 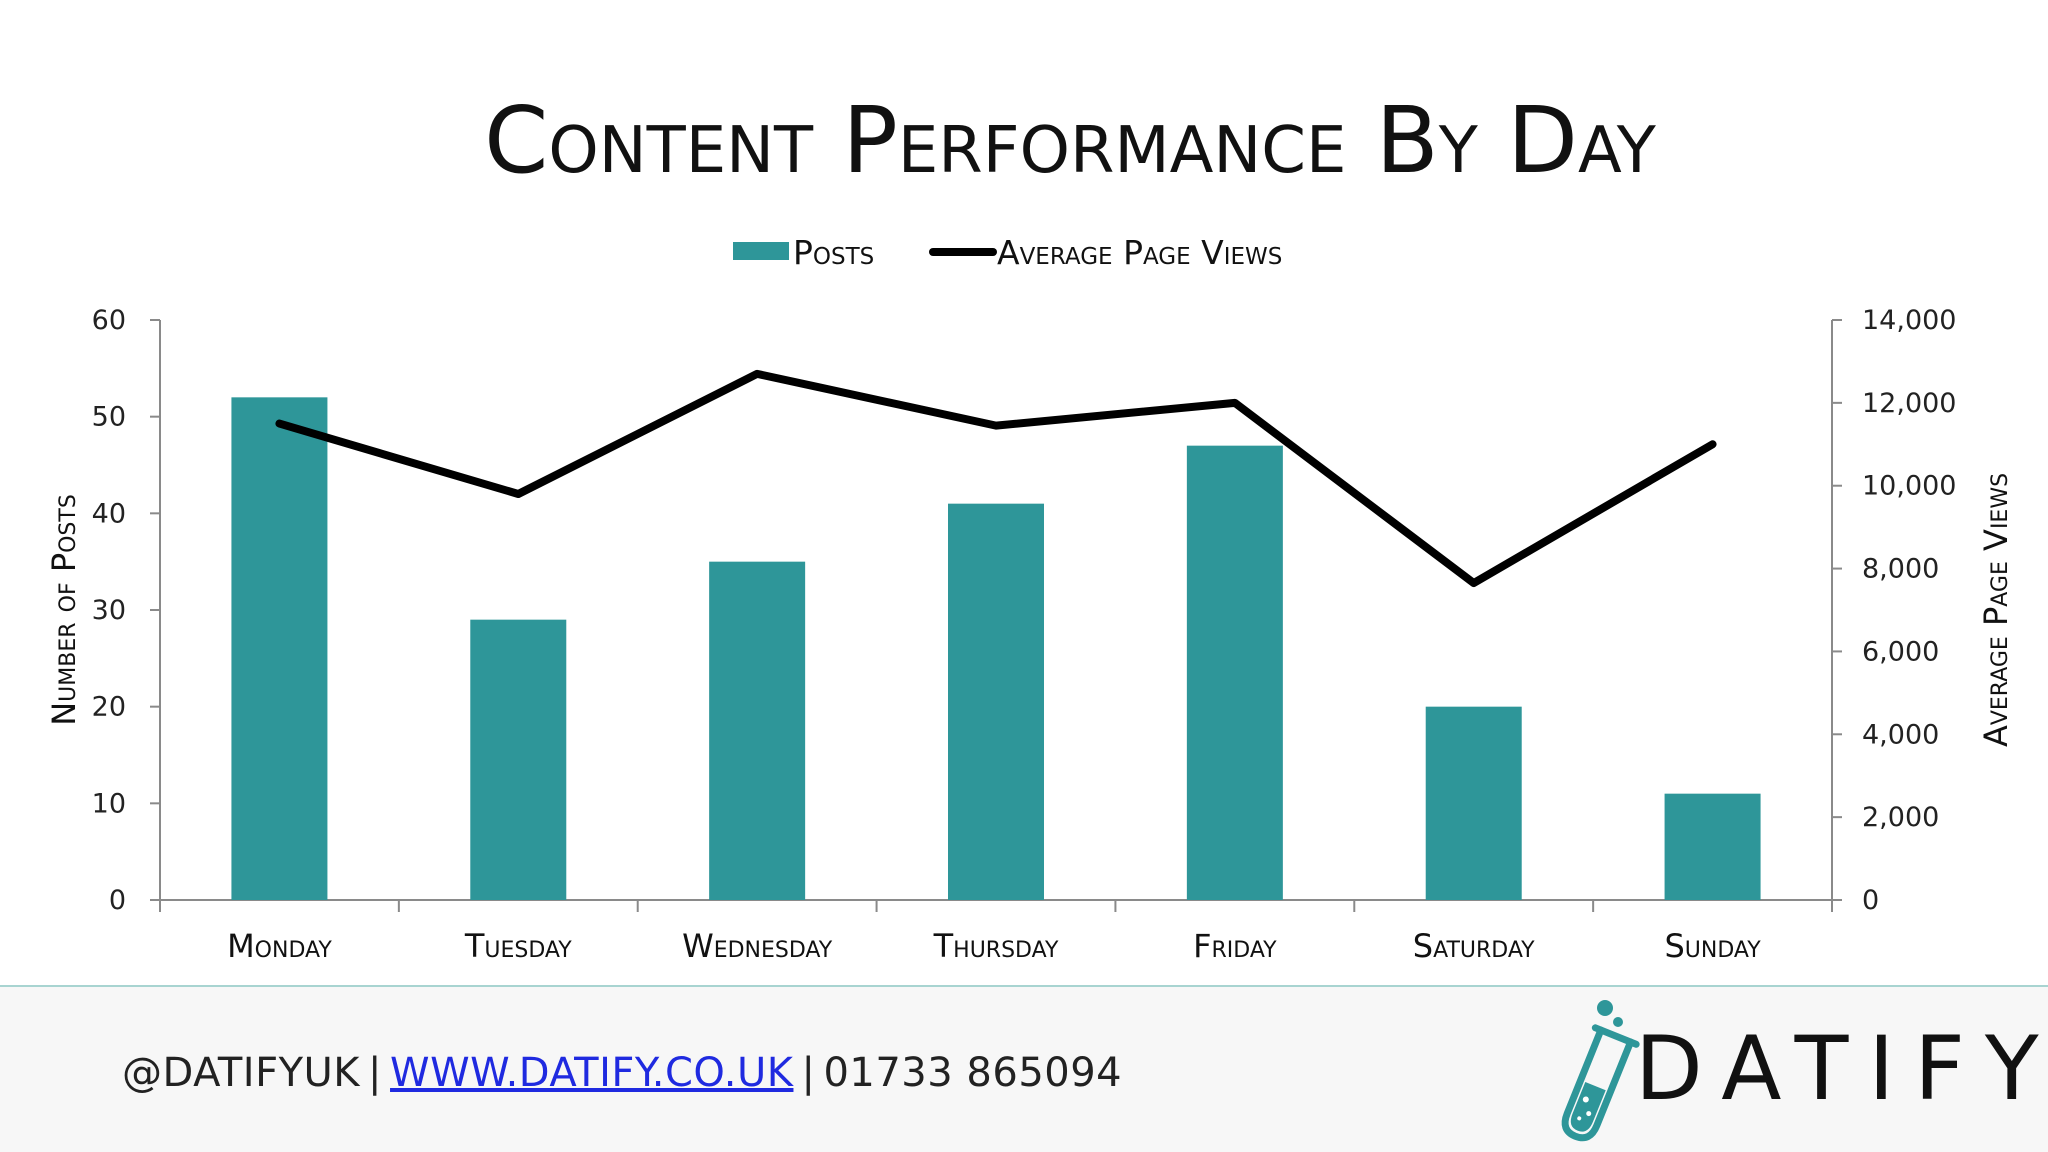 I want to click on y2-tick-label: 2,000, so click(x=1900, y=817).